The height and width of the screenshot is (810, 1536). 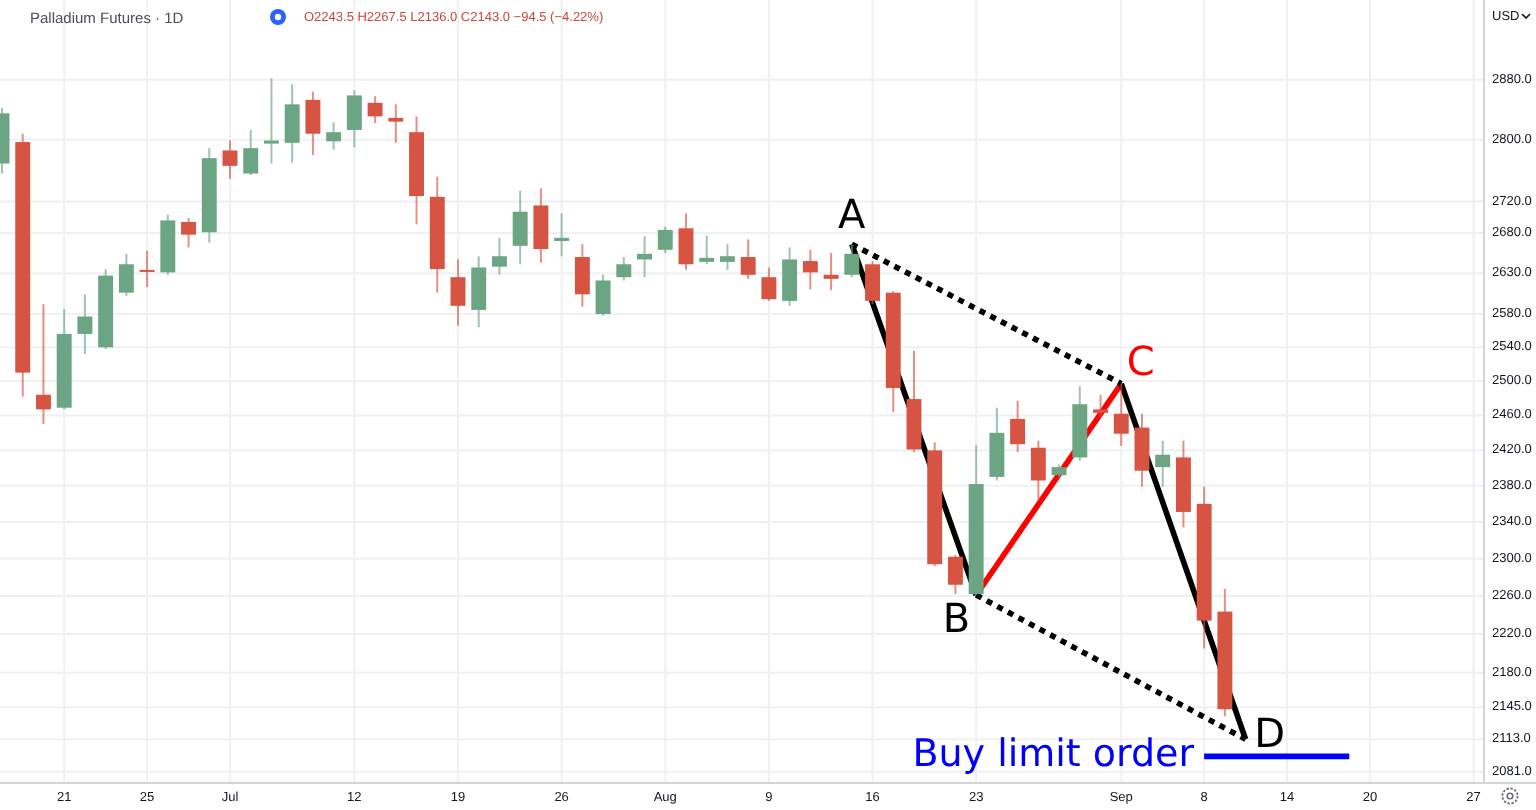 I want to click on annotation: B, so click(x=956, y=617).